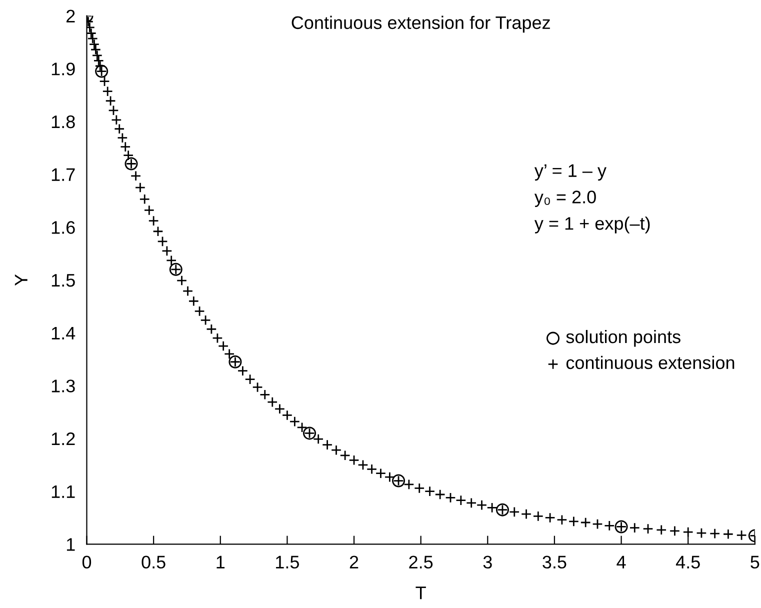 This screenshot has height=608, width=761. I want to click on legend-label: continuous extension, so click(650, 363).